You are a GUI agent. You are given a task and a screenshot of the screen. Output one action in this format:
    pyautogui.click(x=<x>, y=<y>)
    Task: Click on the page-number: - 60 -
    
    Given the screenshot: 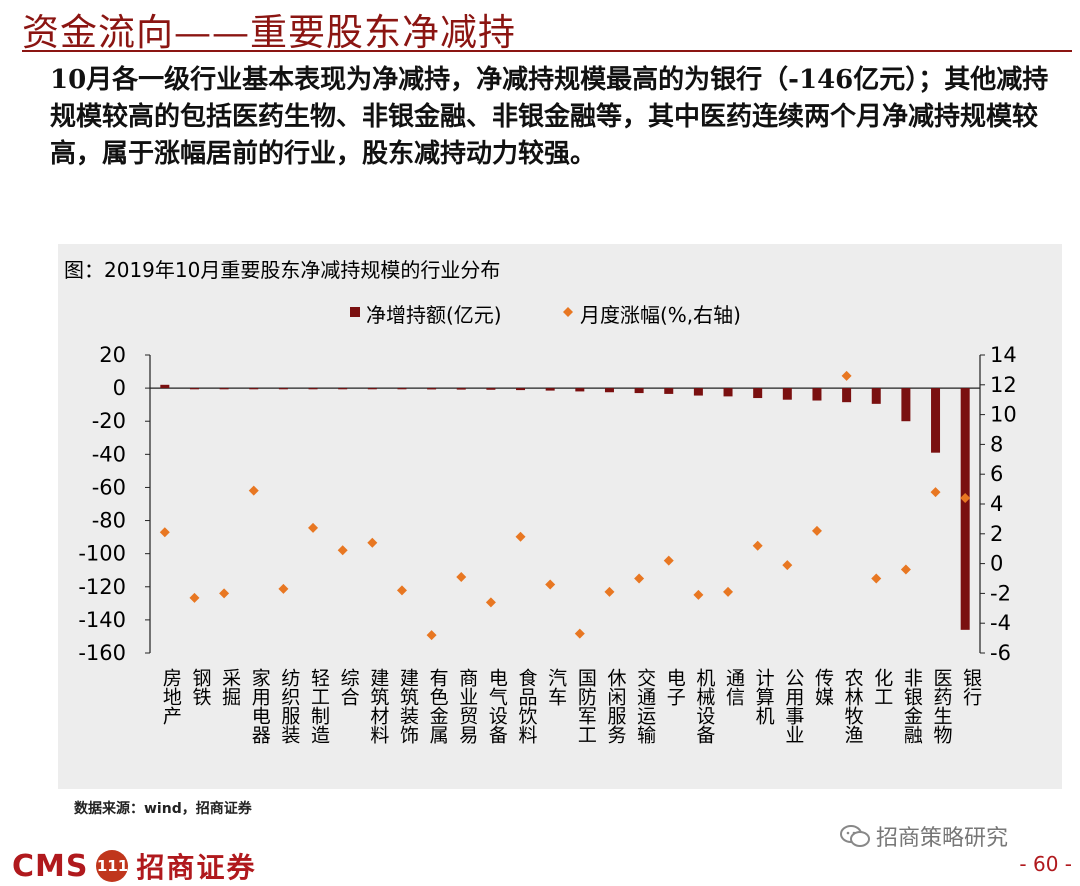 What is the action you would take?
    pyautogui.click(x=1045, y=864)
    